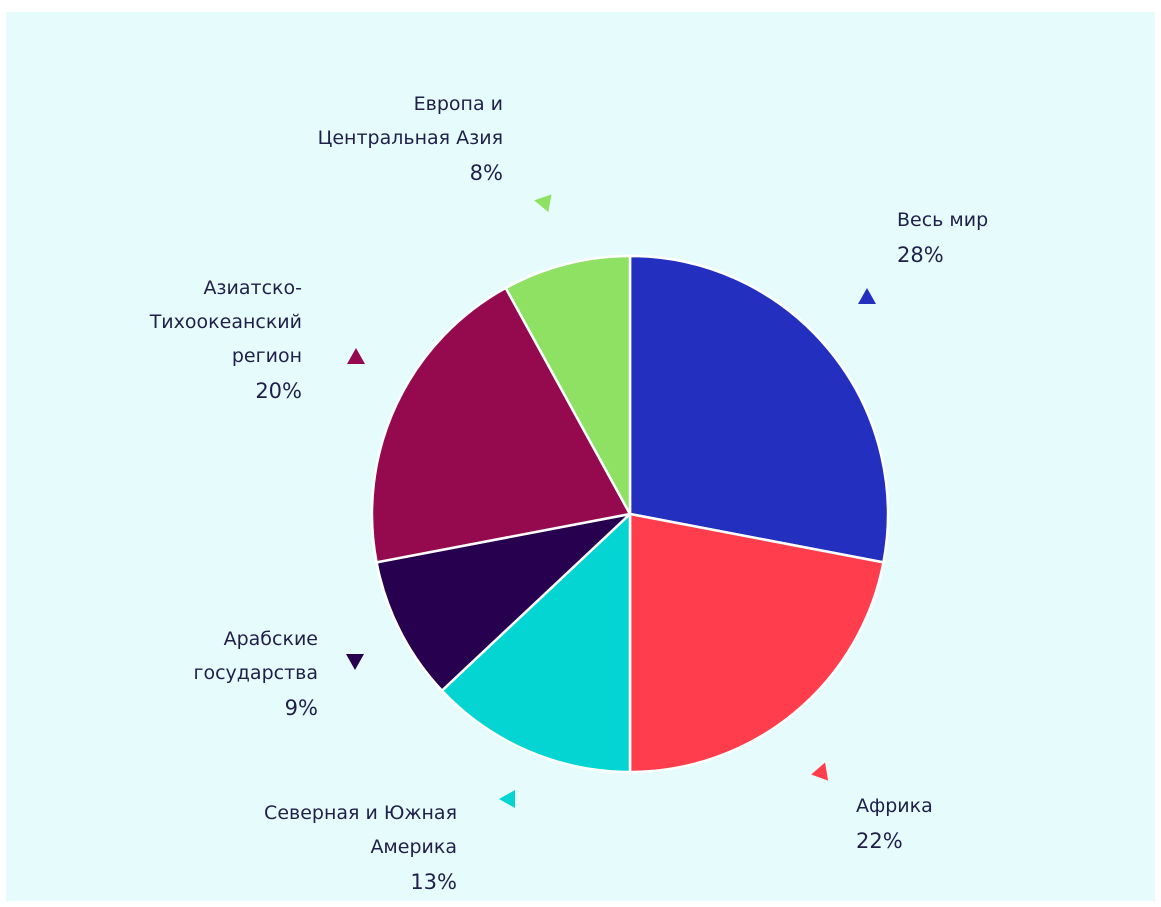  What do you see at coordinates (458, 104) in the screenshot?
I see `slice-label-6-line-1: Европа и` at bounding box center [458, 104].